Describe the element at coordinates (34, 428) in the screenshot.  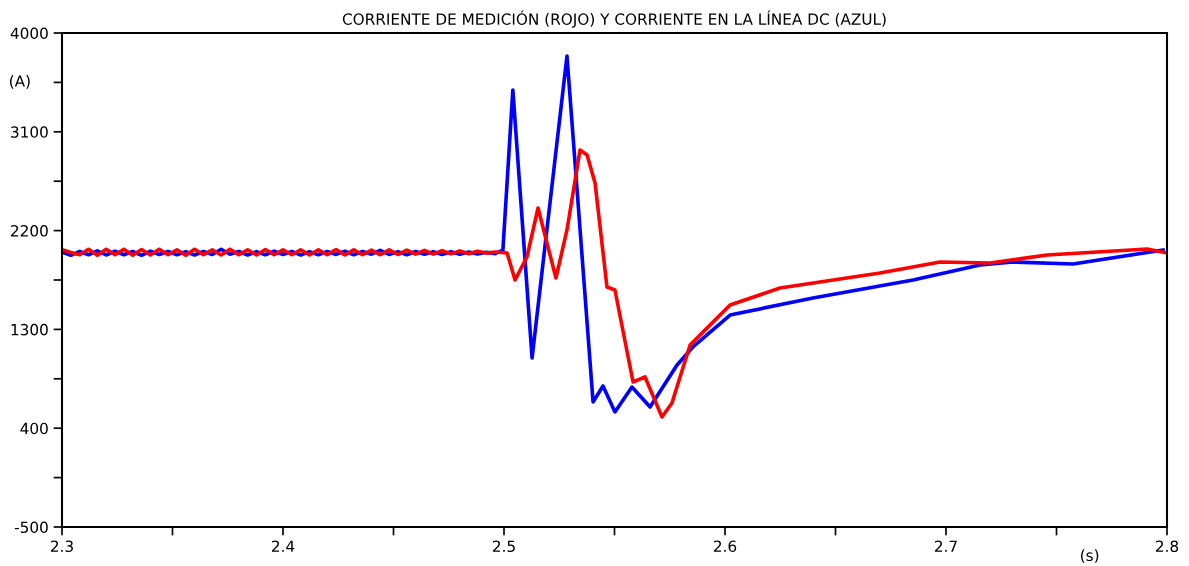
I see `y-tick-label: 400` at that location.